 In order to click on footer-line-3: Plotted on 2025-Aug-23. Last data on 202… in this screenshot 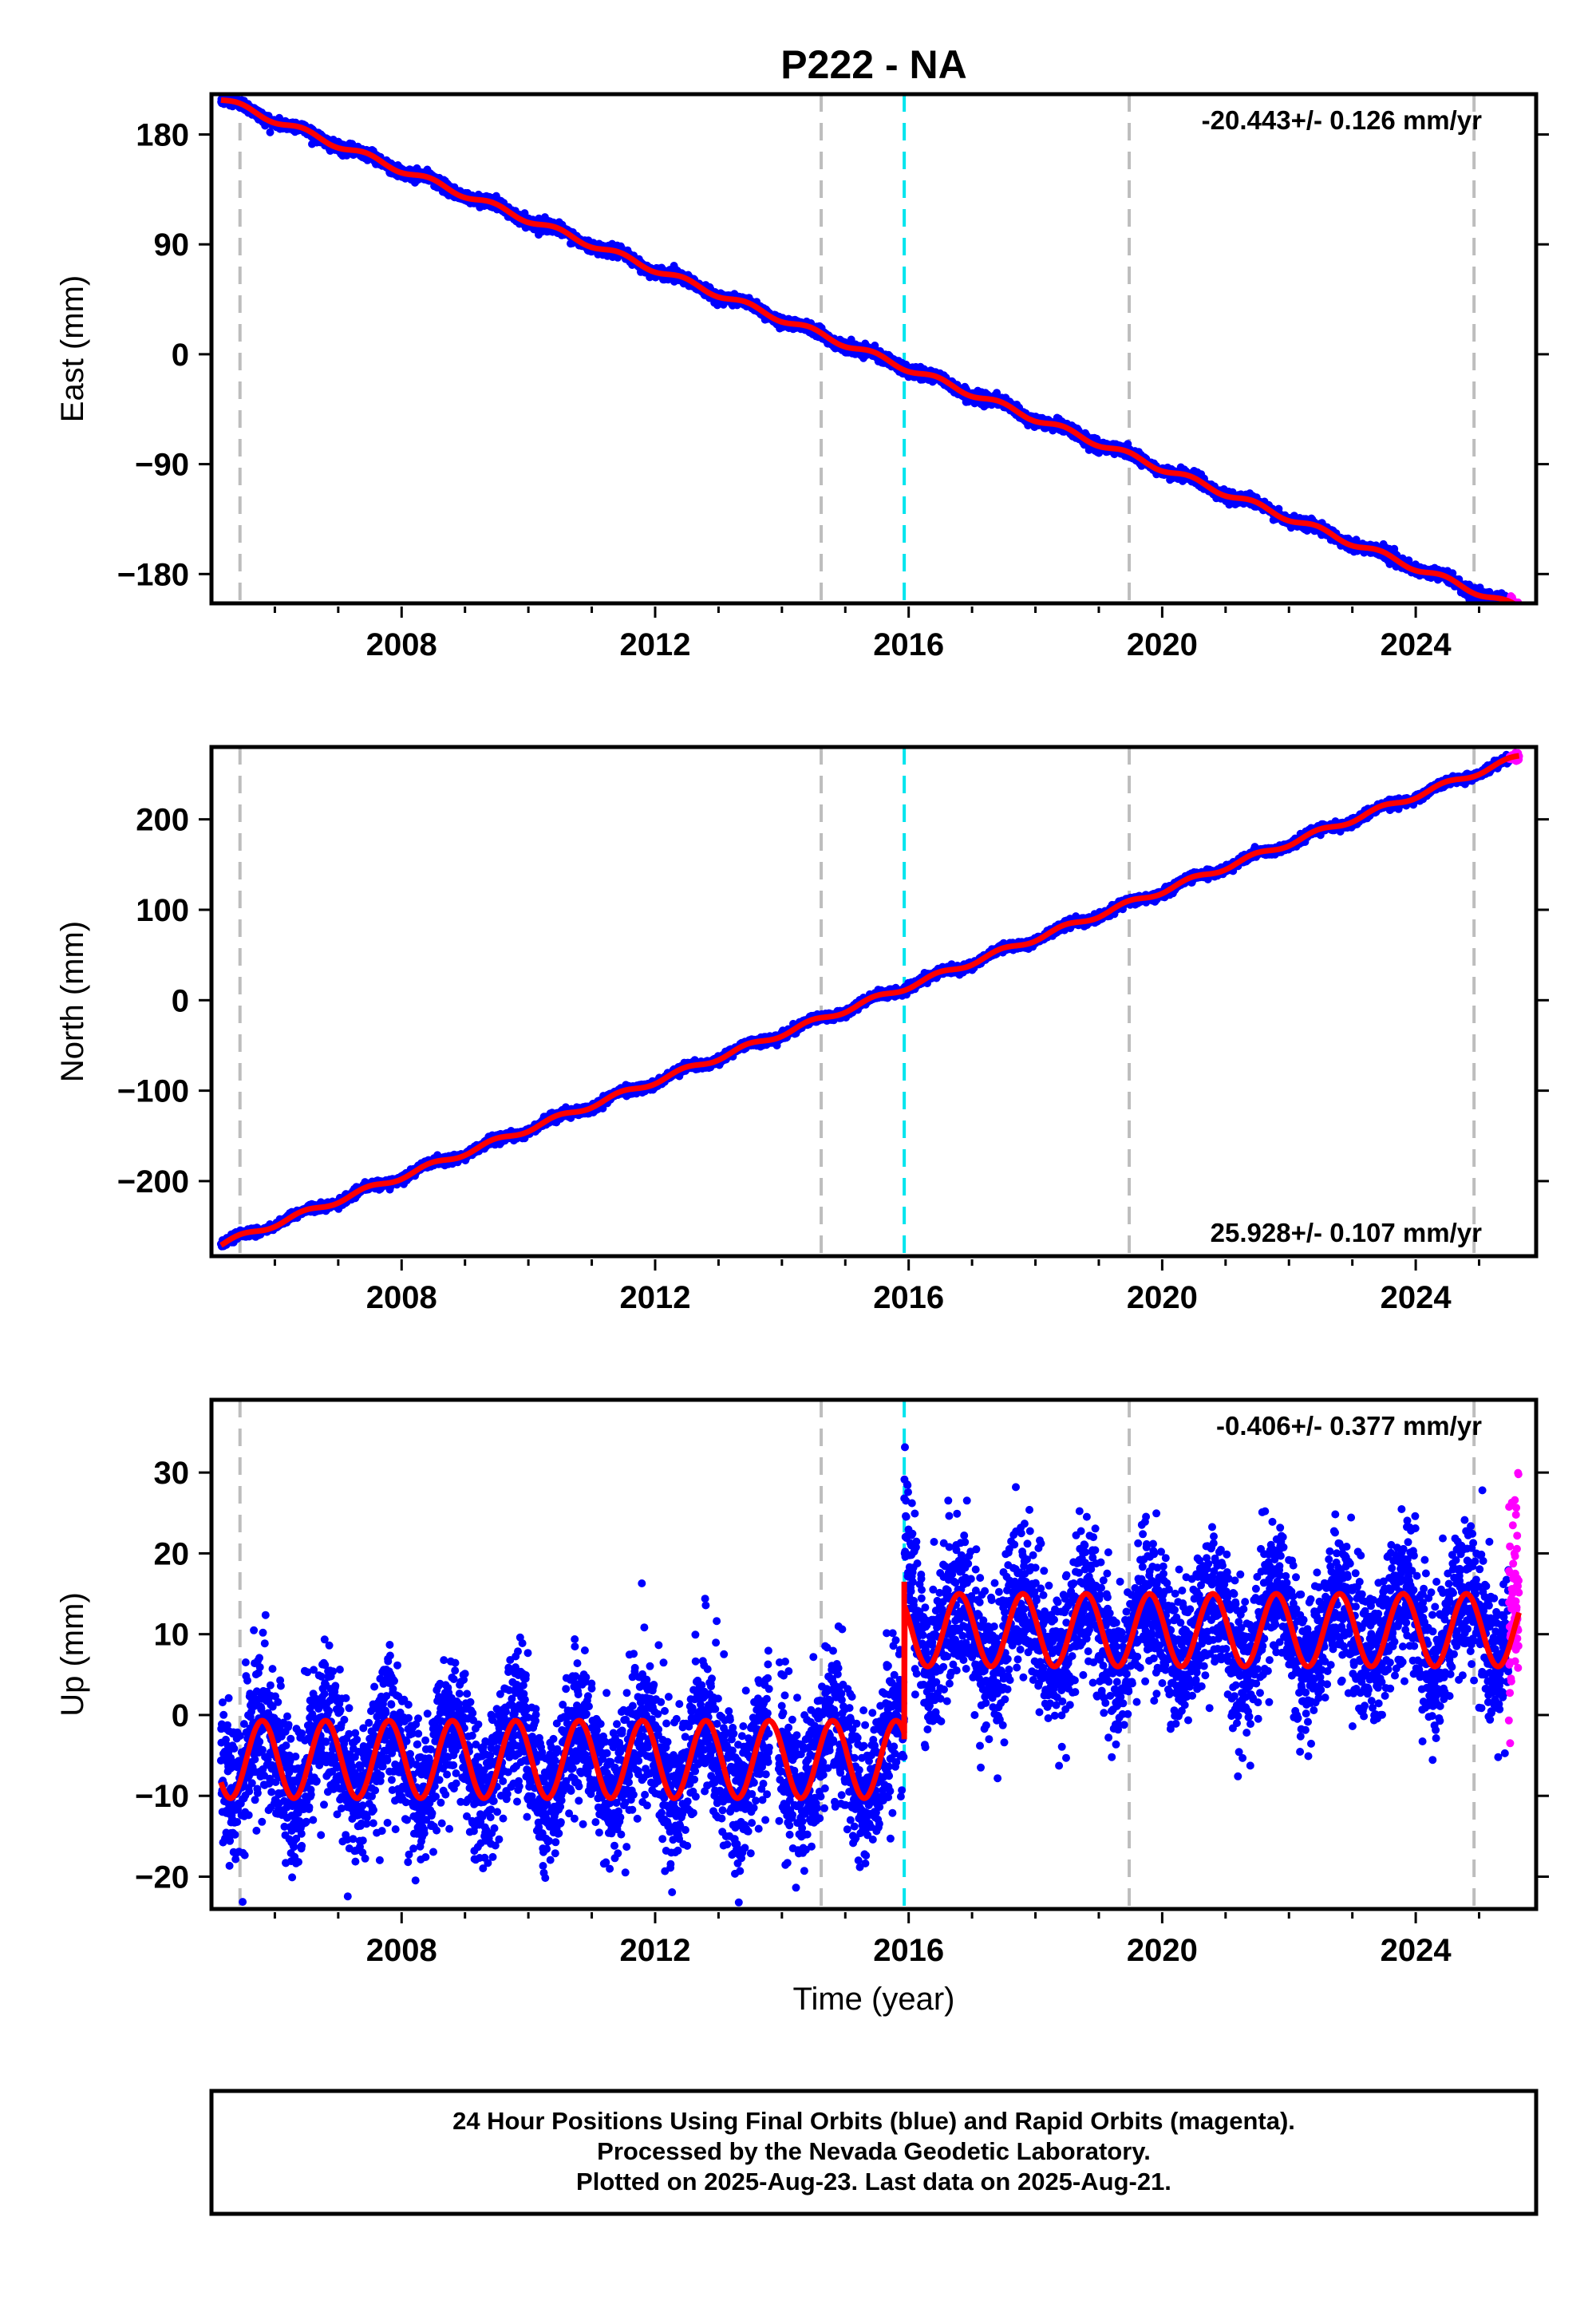, I will do `click(873, 2181)`.